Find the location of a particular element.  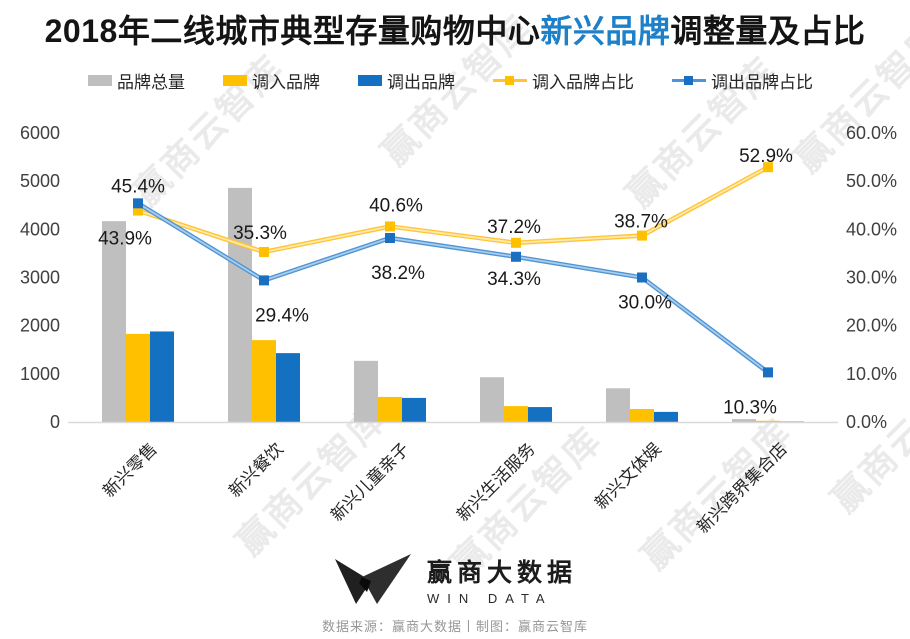

left-axis-tick: 6000 is located at coordinates (40, 133).